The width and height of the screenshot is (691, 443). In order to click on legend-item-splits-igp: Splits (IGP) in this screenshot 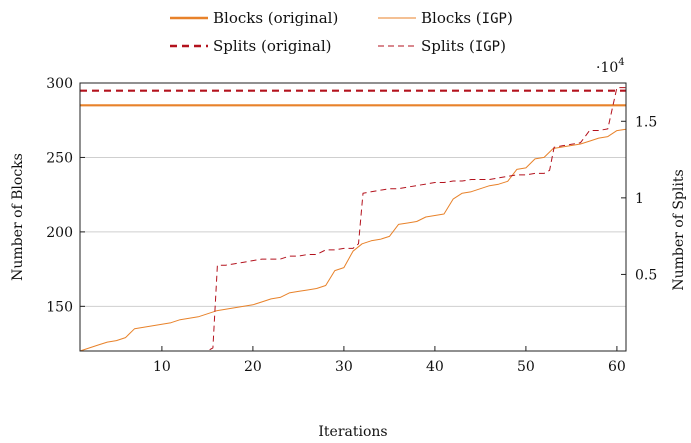, I will do `click(442, 46)`.